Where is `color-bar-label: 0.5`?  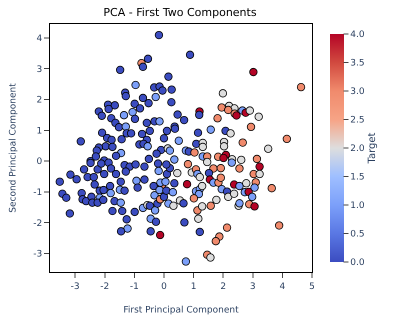 color-bar-label: 0.5 is located at coordinates (357, 235).